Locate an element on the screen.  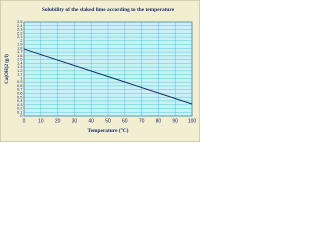
x-tick-label: 20 is located at coordinates (58, 121).